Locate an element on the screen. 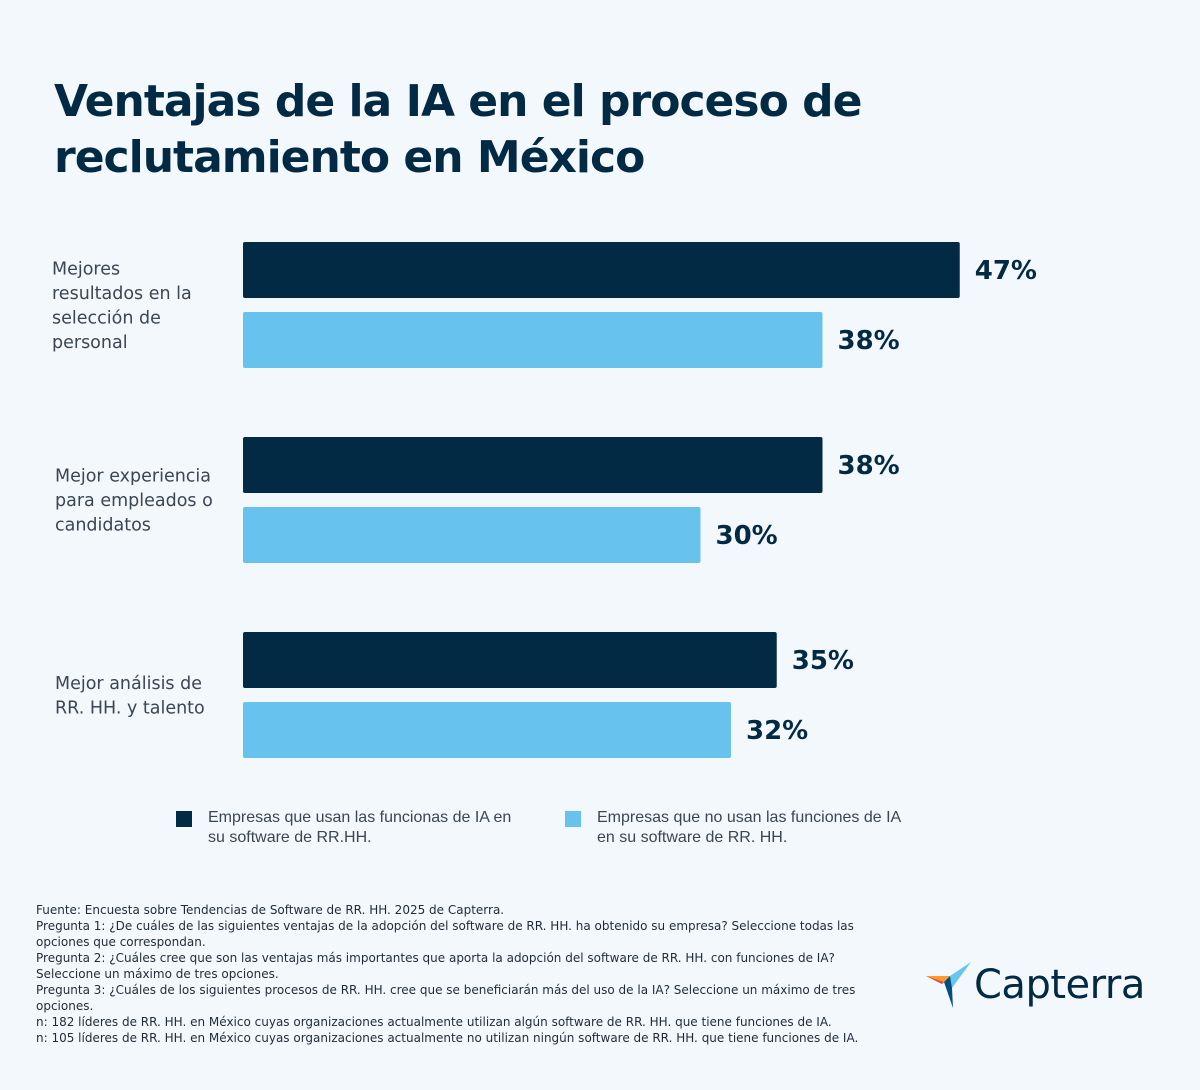  category-label-line: selección de is located at coordinates (106, 318).